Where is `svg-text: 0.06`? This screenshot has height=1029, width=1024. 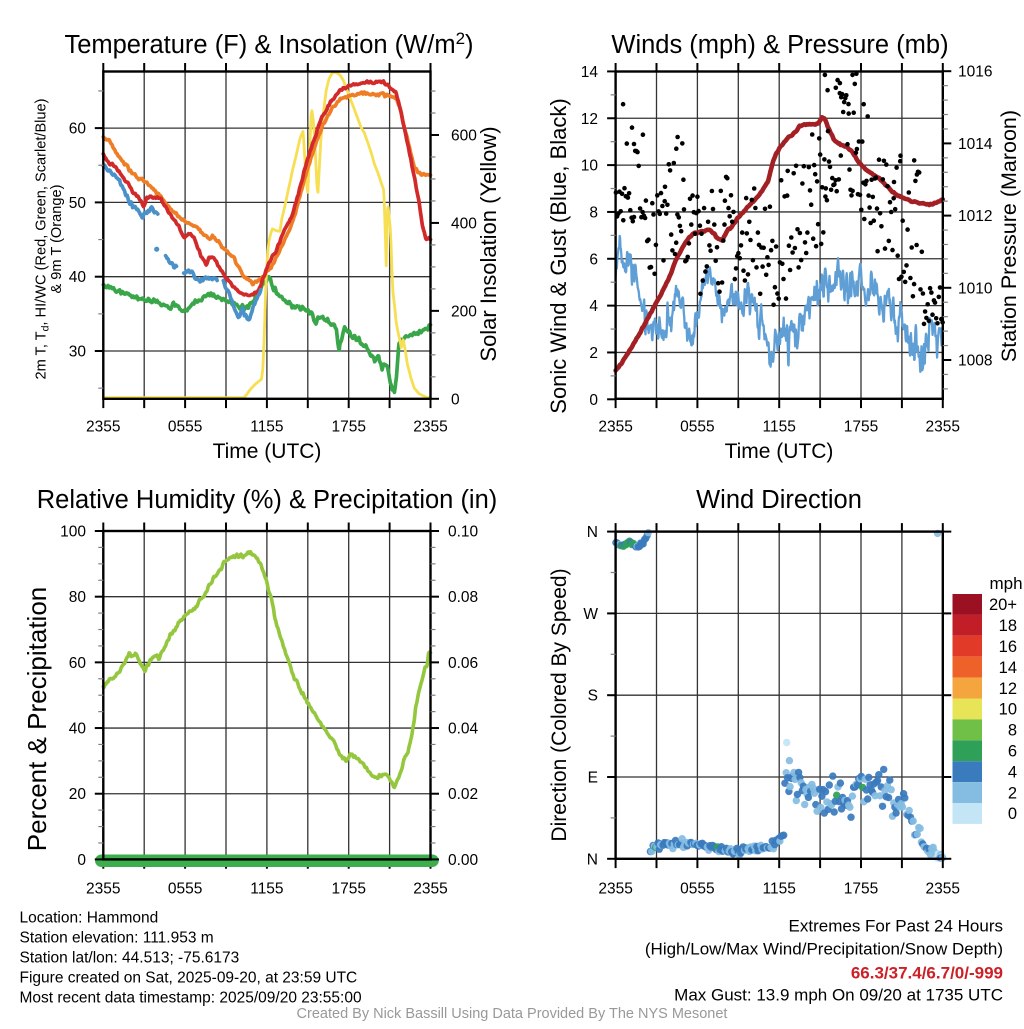
svg-text: 0.06 is located at coordinates (463, 663).